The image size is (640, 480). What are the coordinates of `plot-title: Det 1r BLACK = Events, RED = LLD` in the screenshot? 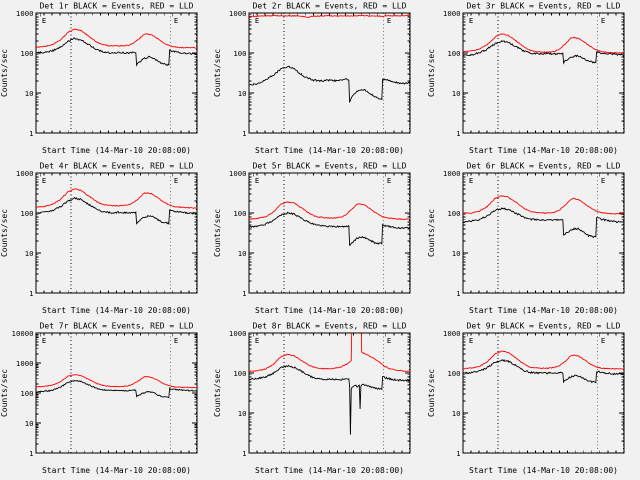 It's located at (117, 5).